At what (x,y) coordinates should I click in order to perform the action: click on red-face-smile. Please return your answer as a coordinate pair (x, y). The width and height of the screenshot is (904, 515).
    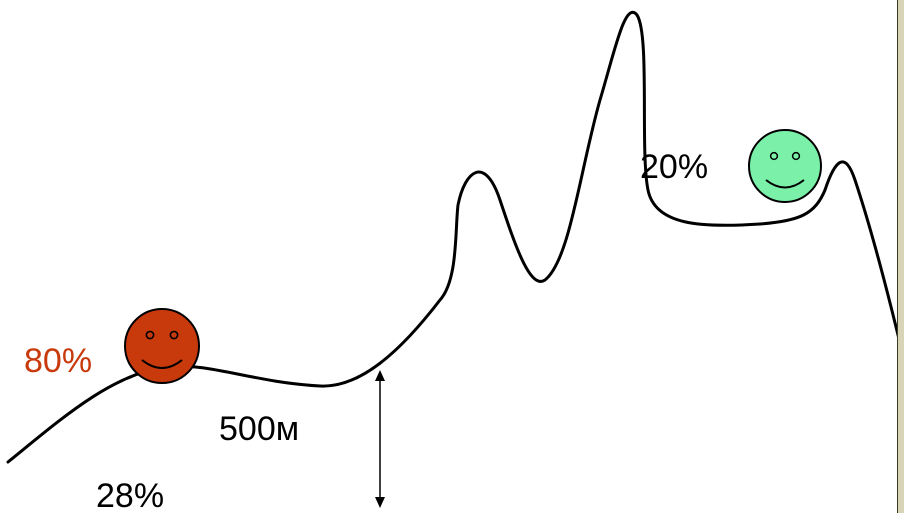
    Looking at the image, I should click on (162, 364).